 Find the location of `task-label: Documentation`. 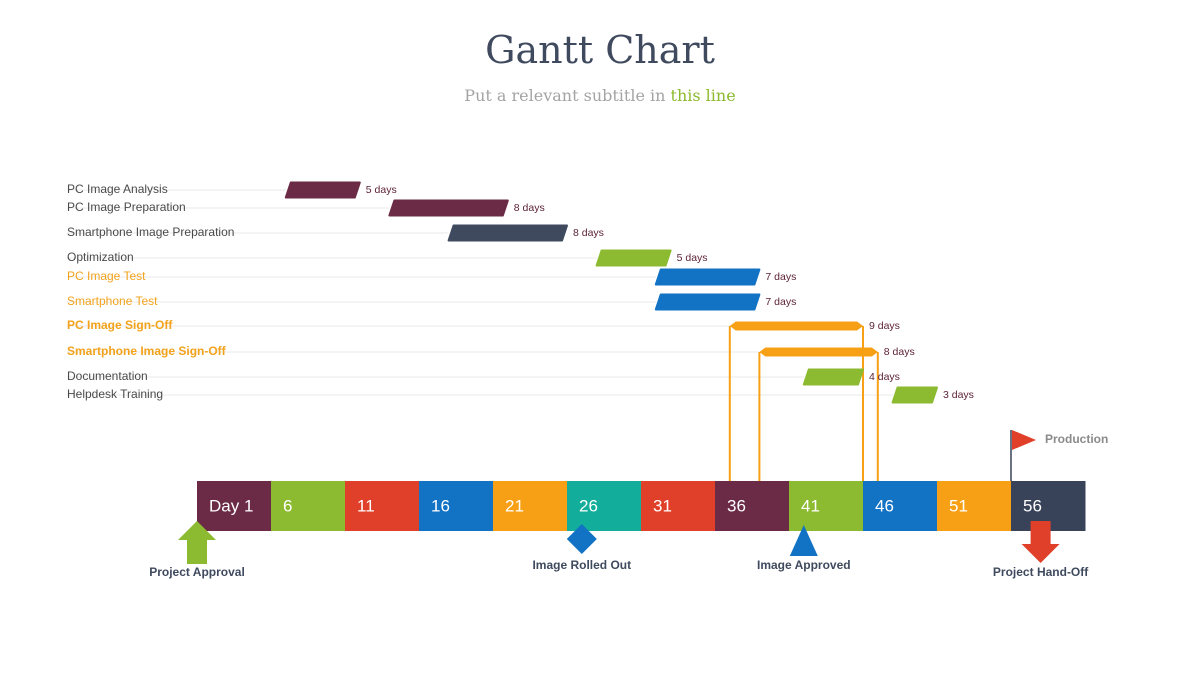

task-label: Documentation is located at coordinates (107, 376).